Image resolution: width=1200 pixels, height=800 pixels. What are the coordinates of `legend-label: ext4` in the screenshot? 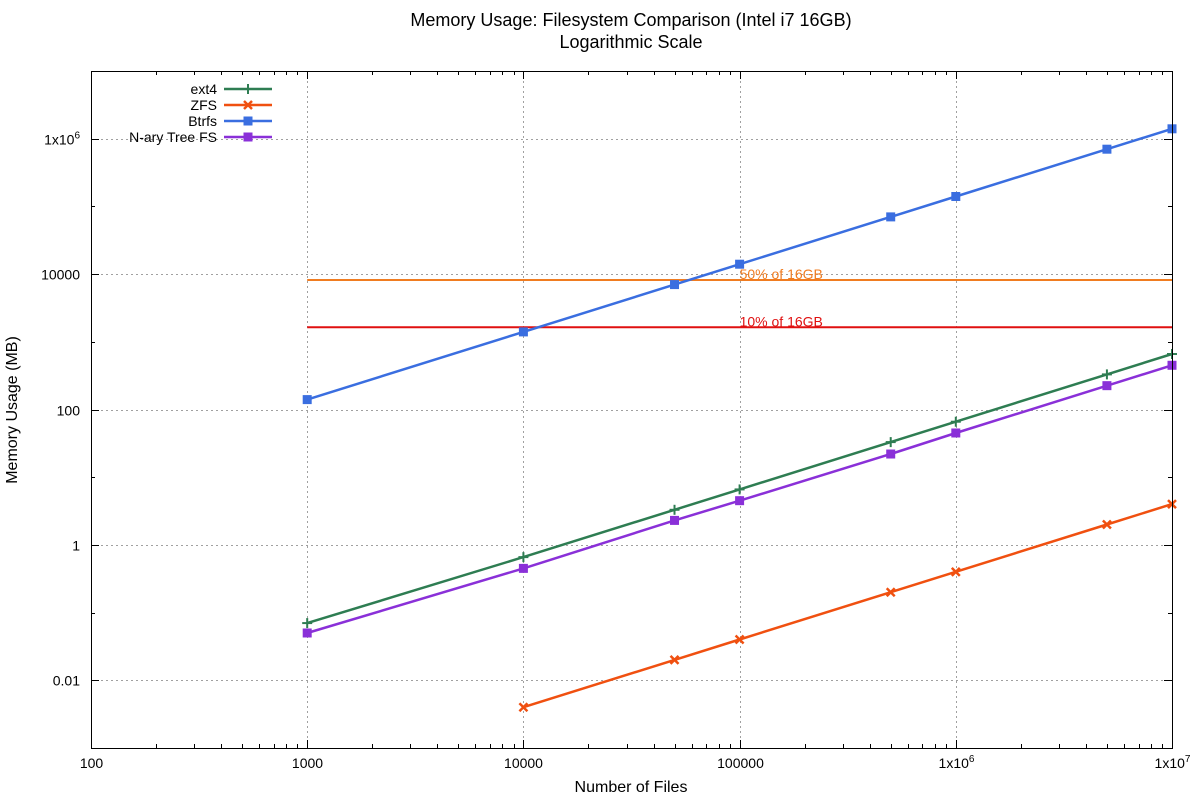 It's located at (204, 89).